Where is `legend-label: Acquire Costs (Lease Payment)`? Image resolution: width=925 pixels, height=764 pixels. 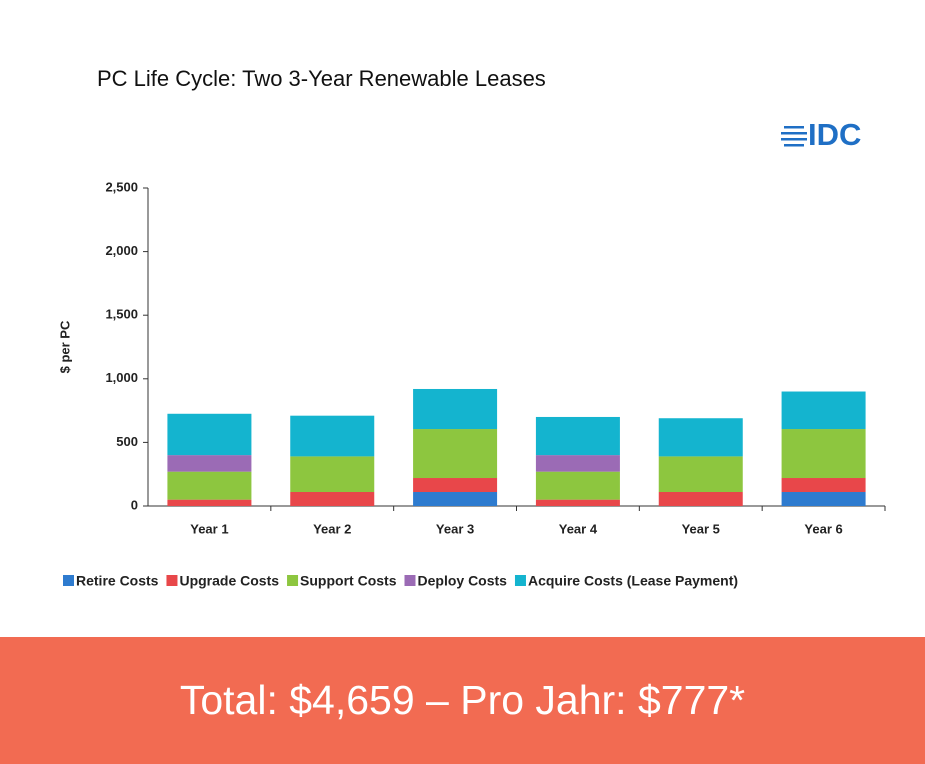 legend-label: Acquire Costs (Lease Payment) is located at coordinates (633, 581).